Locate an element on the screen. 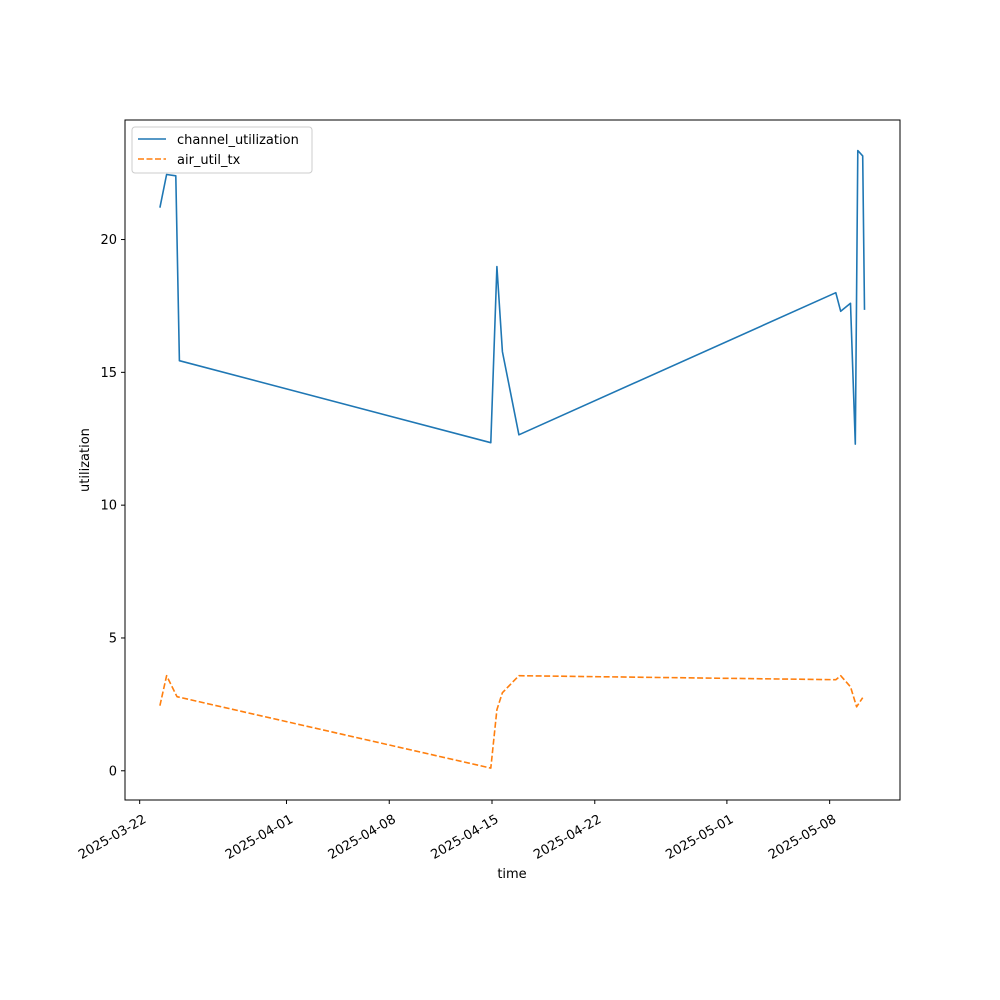 This screenshot has height=1000, width=1000. legend-label-air-util-tx: air_util_tx is located at coordinates (209, 160).